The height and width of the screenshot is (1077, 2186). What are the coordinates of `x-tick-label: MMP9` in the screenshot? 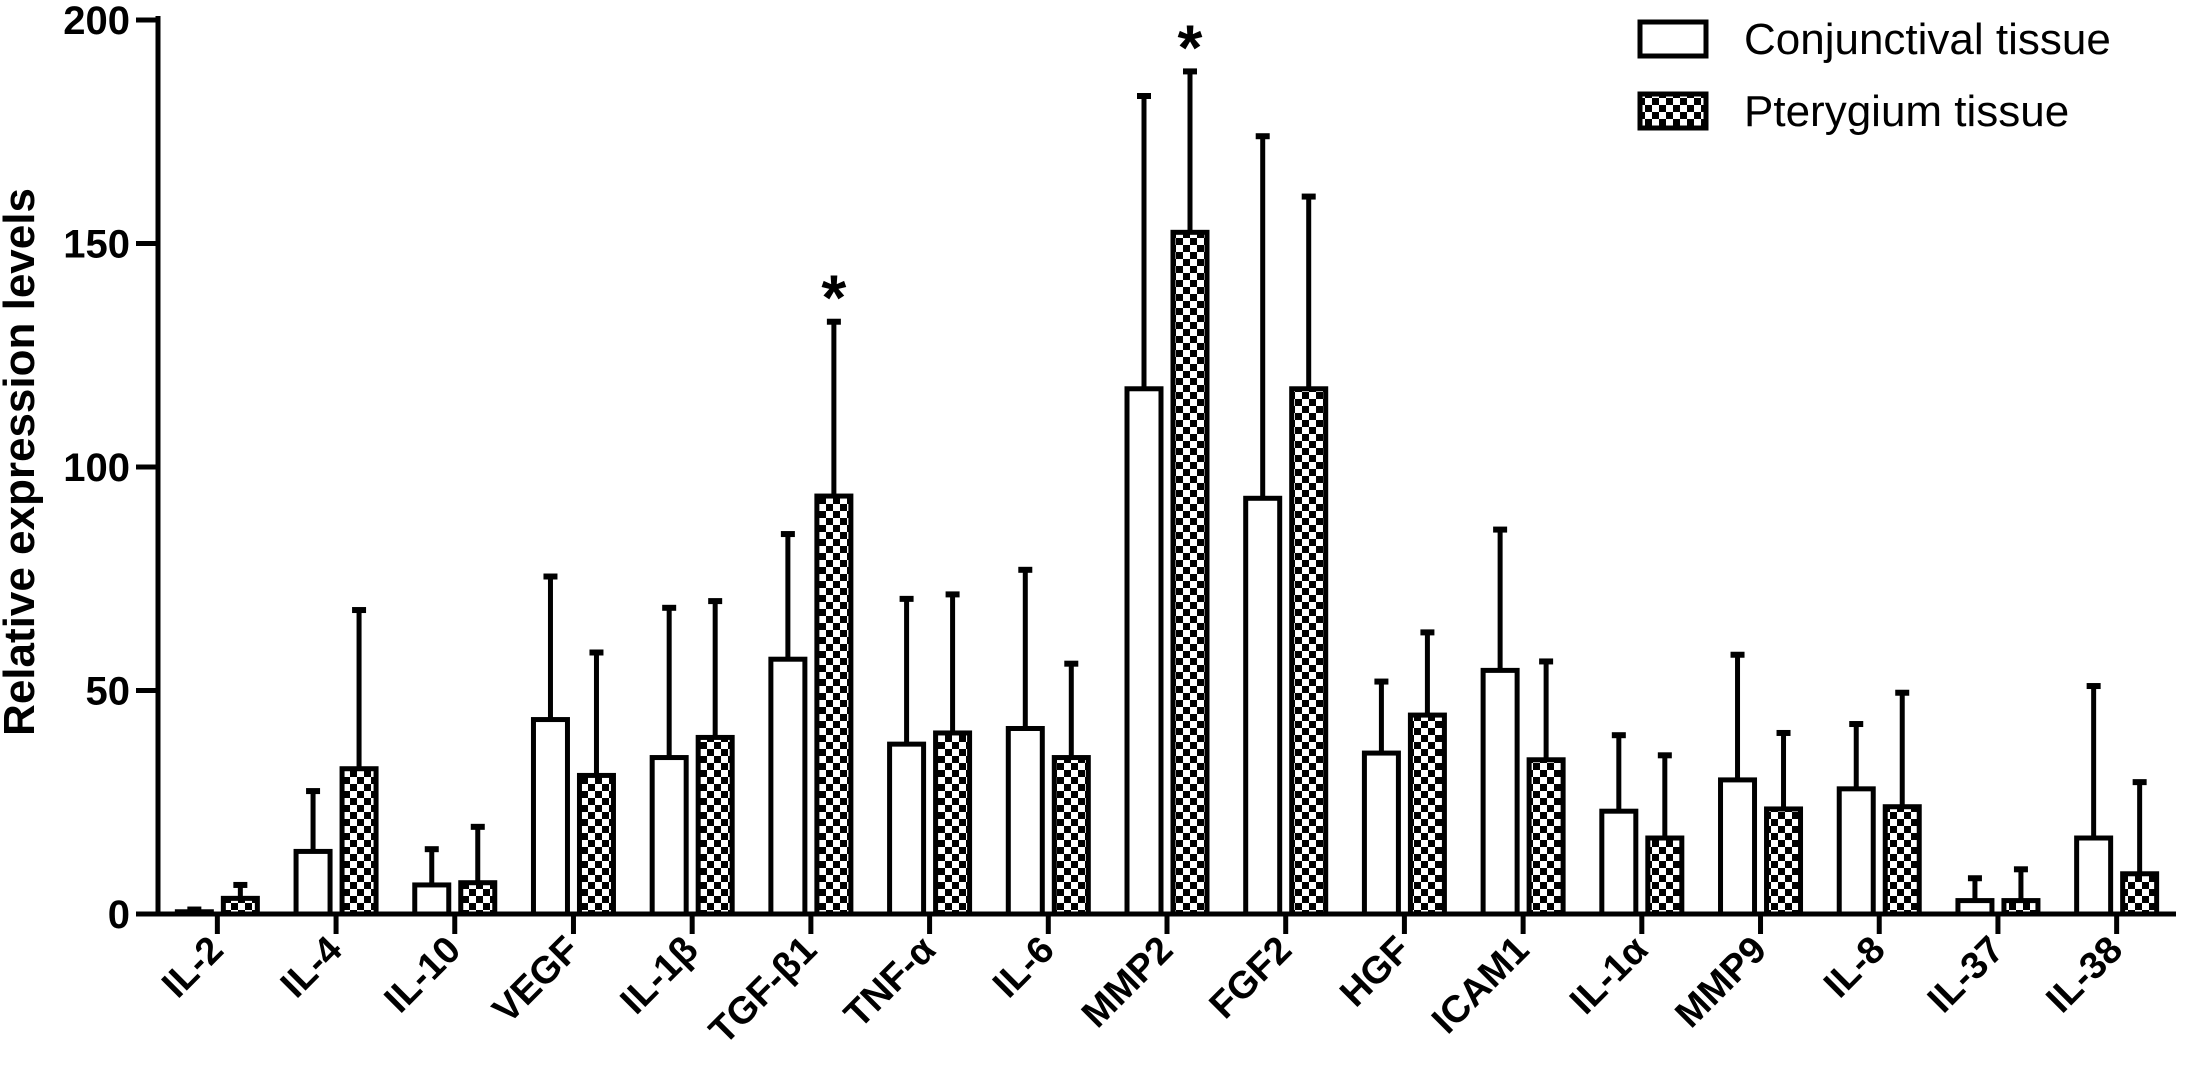 It's located at (1721, 982).